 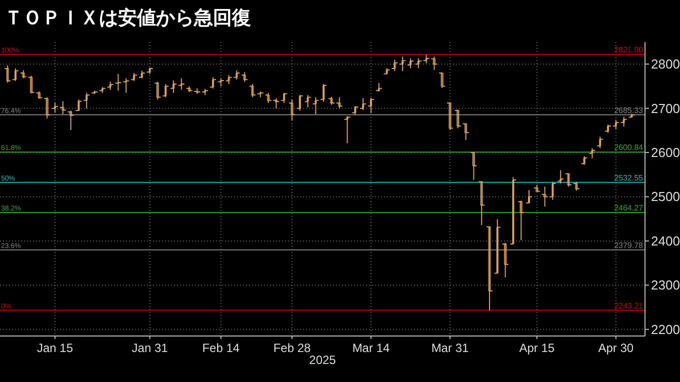 What do you see at coordinates (616, 348) in the screenshot?
I see `x-tick-label: Apr 30` at bounding box center [616, 348].